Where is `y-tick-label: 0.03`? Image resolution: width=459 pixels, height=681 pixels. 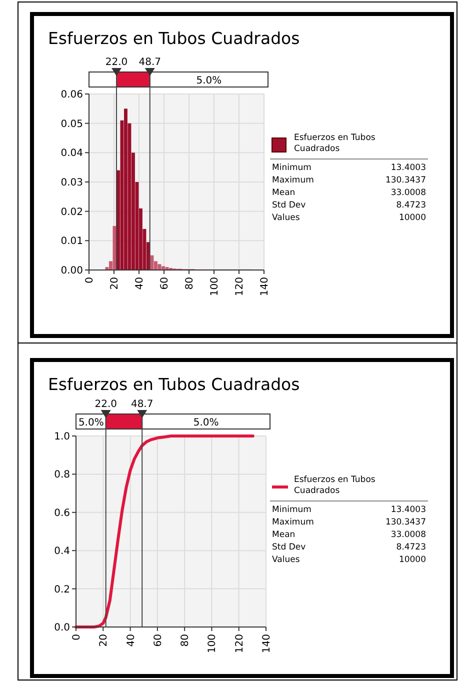 y-tick-label: 0.03 is located at coordinates (71, 183).